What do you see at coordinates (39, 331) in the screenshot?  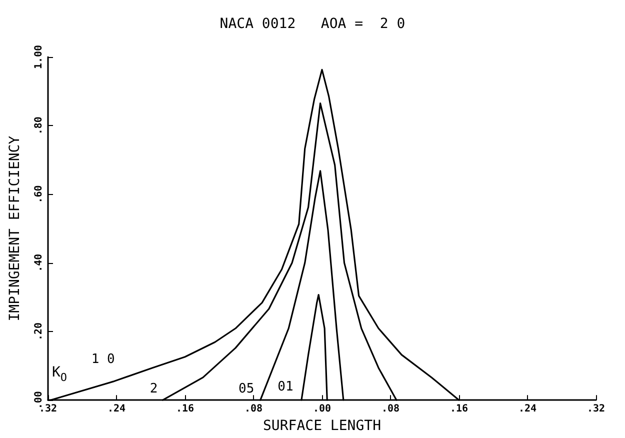 I see `y-tick-label: .20` at bounding box center [39, 331].